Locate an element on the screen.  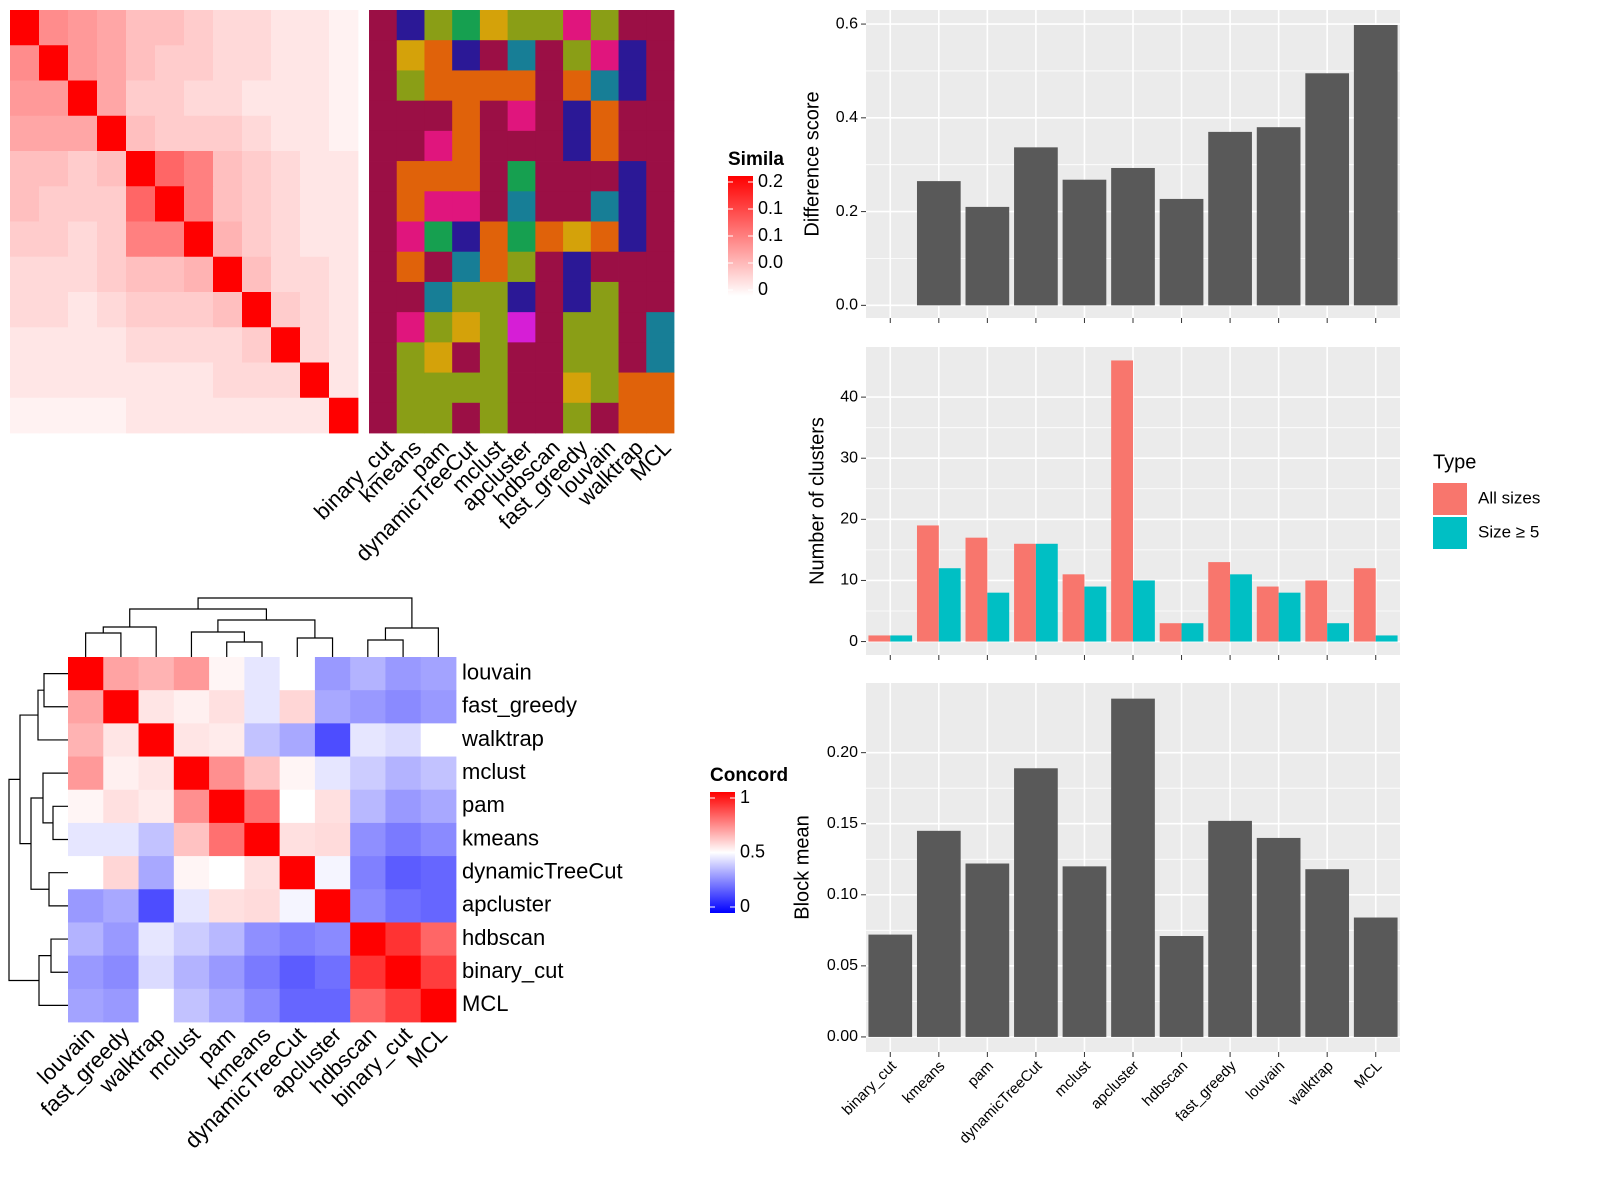
x-tick-label: walktrap is located at coordinates (1311, 1084).